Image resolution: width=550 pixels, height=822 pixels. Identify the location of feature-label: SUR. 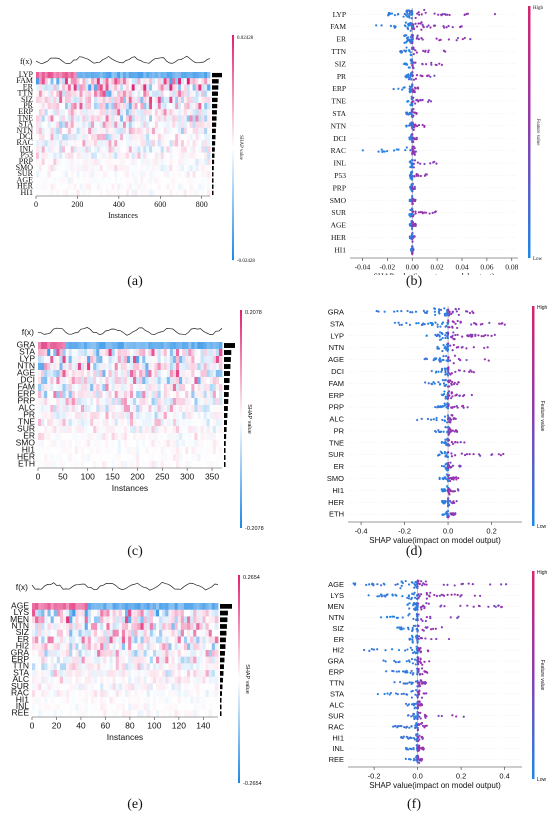
(26, 429).